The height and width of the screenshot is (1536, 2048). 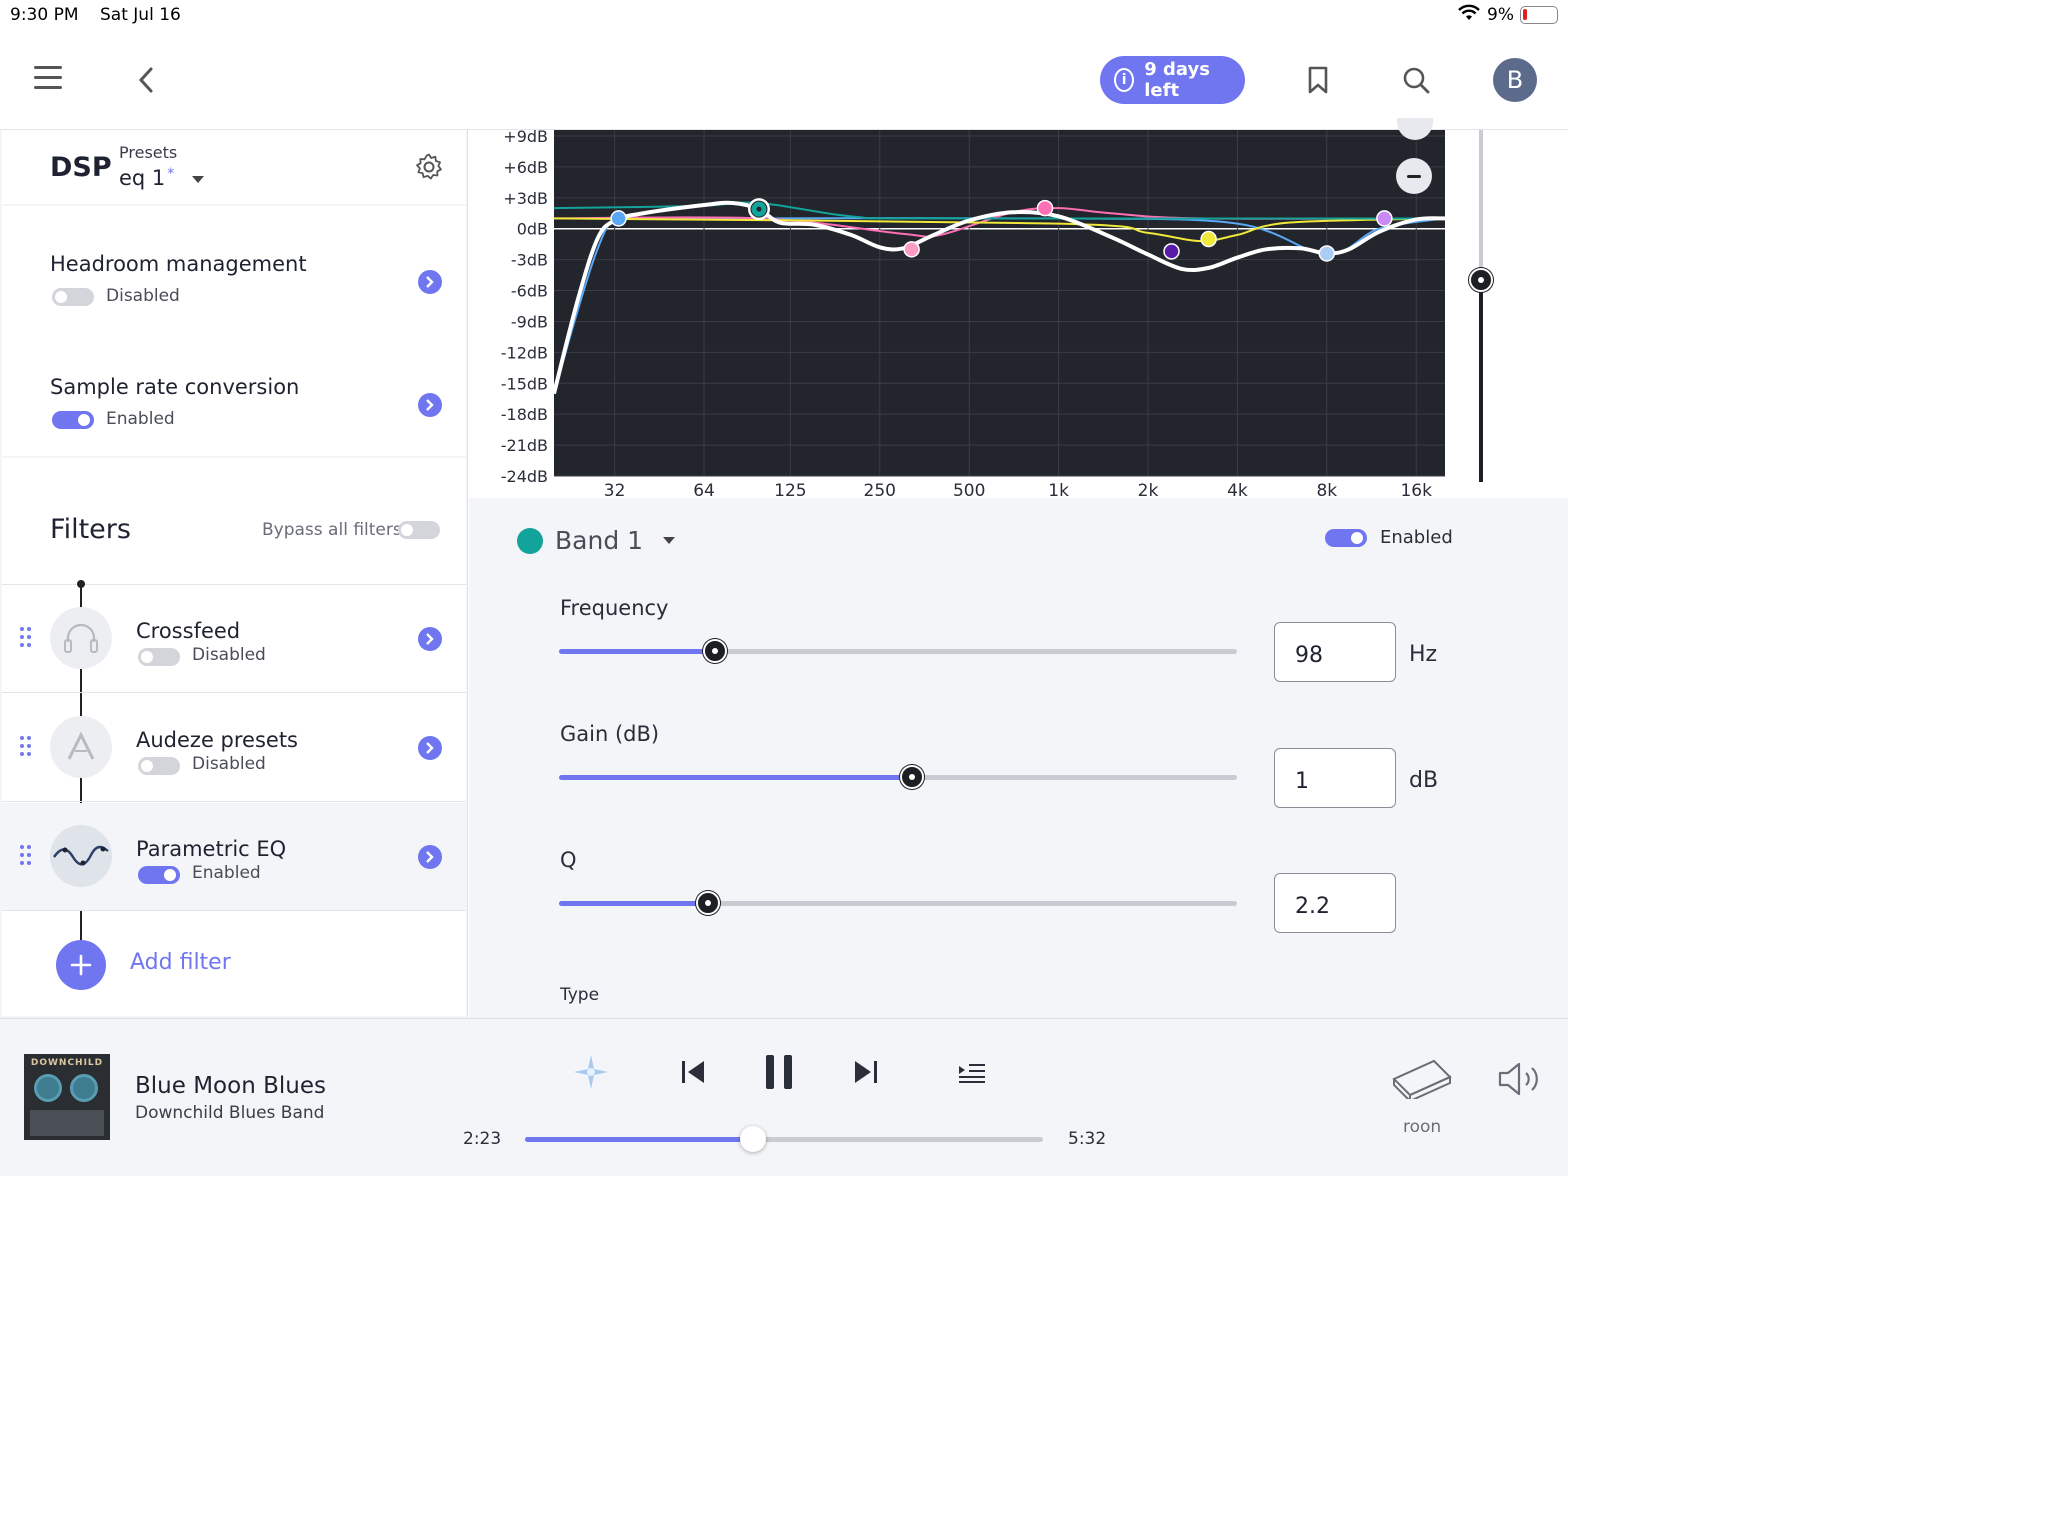 I want to click on add-filter-button, so click(x=81, y=965).